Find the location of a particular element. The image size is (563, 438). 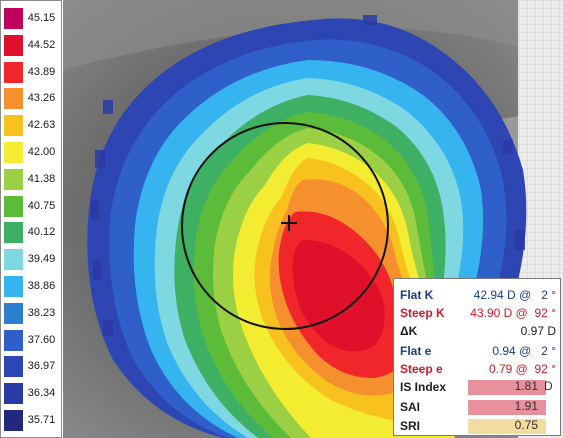

steep-k-label: Steep K is located at coordinates (422, 313).